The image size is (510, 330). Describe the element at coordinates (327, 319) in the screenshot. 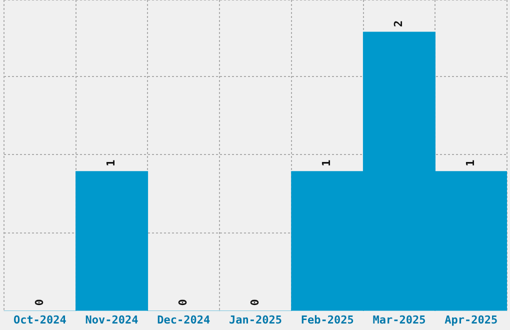

I see `x-tick-label: Feb-2025` at that location.